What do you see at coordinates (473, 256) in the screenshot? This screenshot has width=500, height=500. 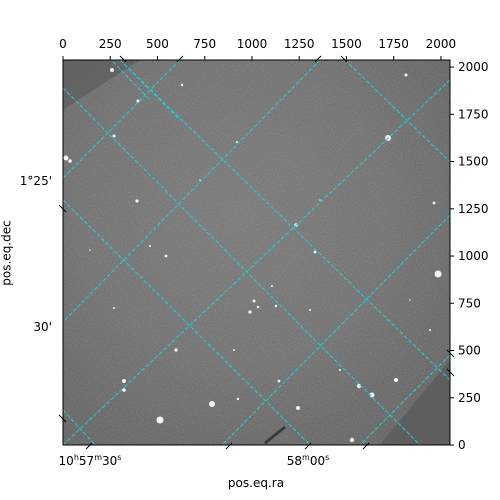 I see `right-tick-label: 1000` at bounding box center [473, 256].